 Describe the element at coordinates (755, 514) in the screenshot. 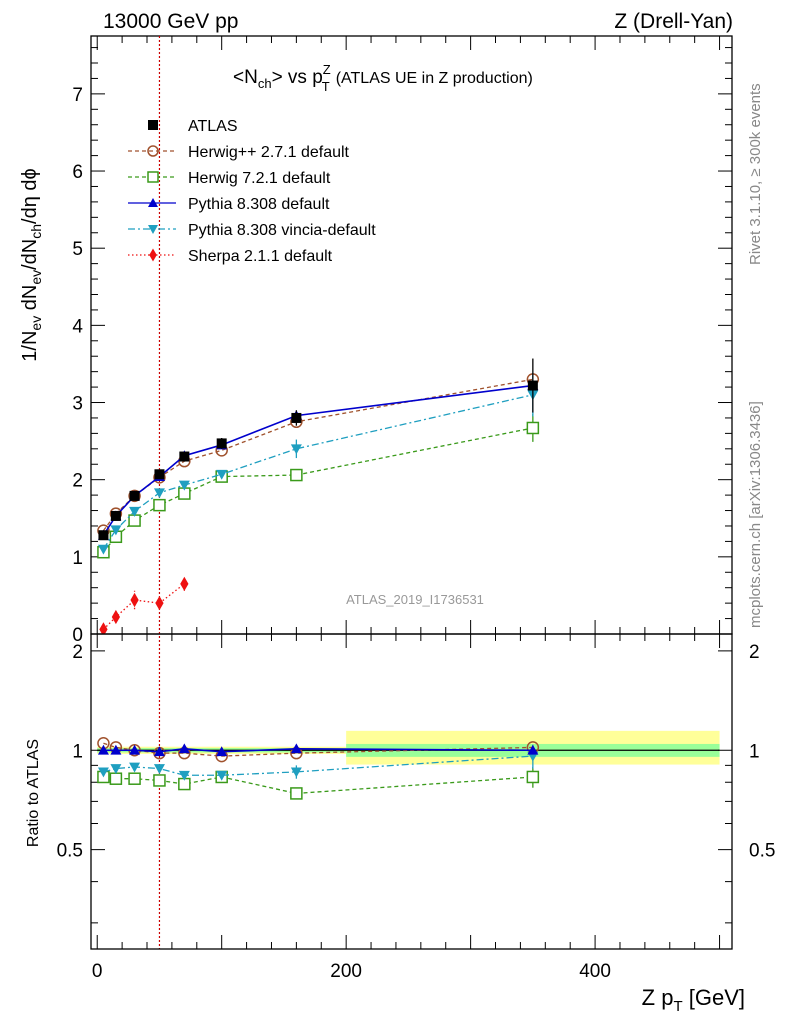

I see `mcplots-text: mcplots.cern.ch [arXiv:1306.3436]` at that location.